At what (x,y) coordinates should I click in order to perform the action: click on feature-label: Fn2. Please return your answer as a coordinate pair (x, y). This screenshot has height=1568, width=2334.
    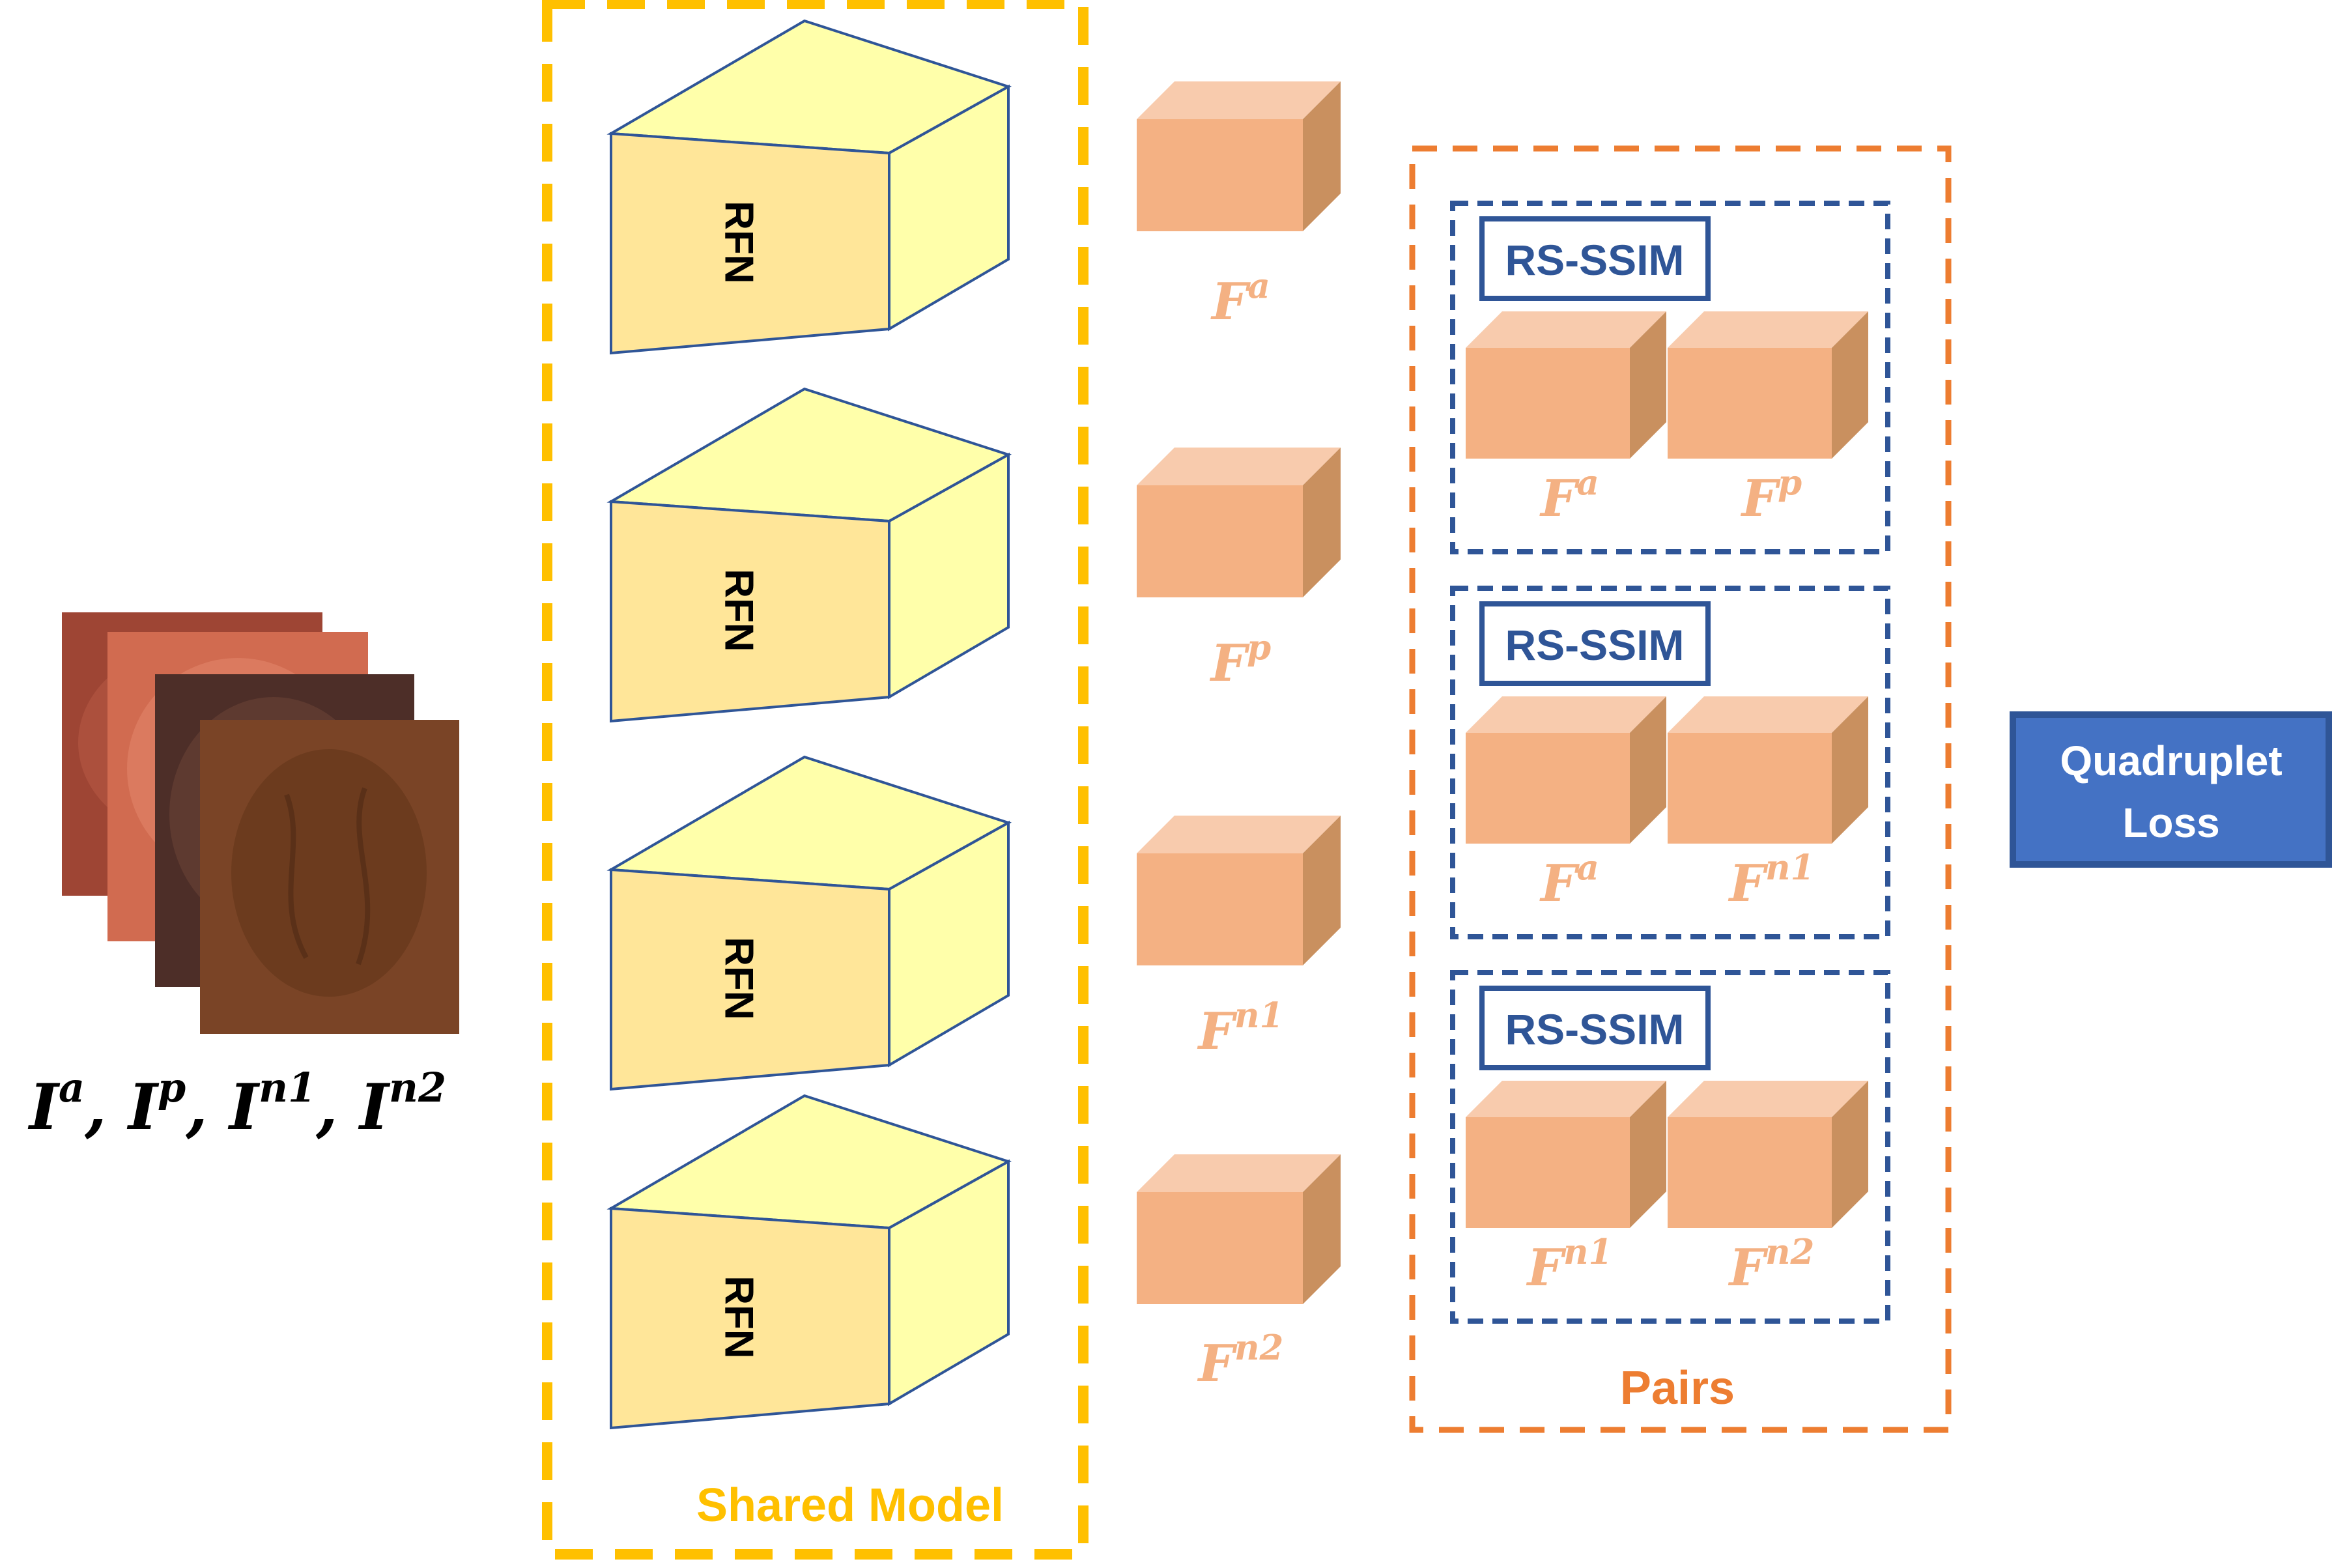
    Looking at the image, I should click on (1241, 1360).